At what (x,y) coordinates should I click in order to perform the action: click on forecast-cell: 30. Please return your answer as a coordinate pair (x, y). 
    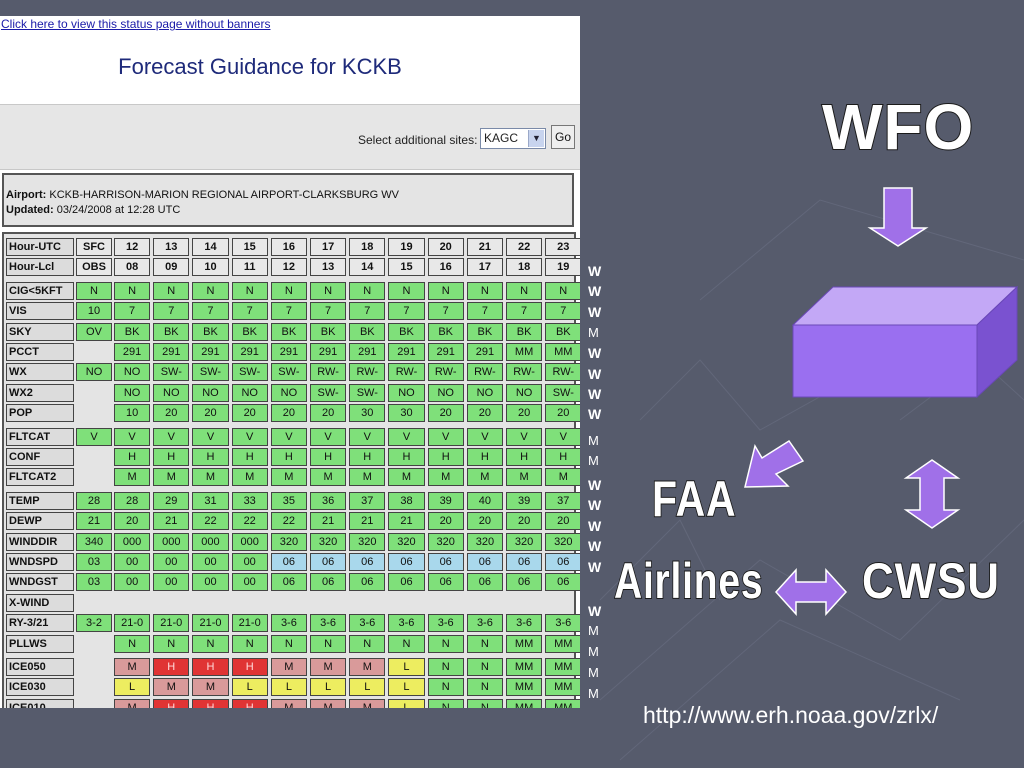
    Looking at the image, I should click on (367, 413).